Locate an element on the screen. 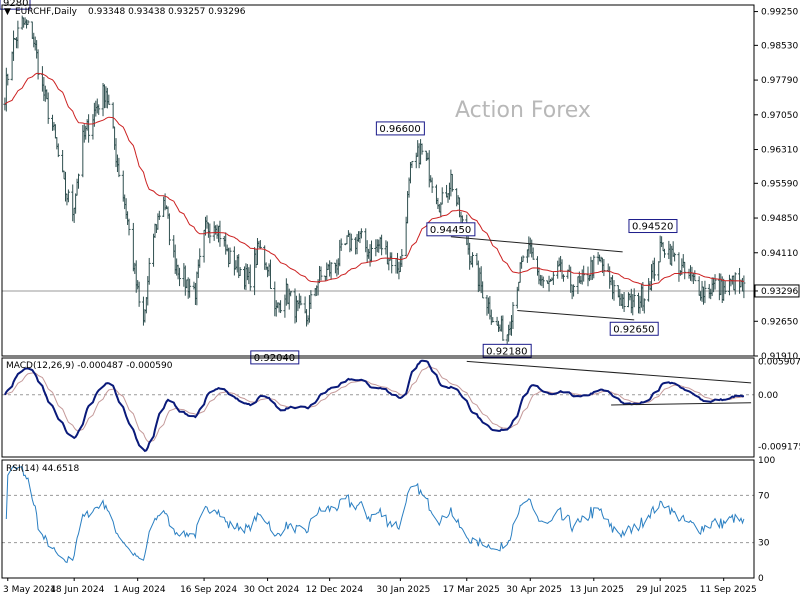  price-y-tick-label: 0.93296 is located at coordinates (779, 292).